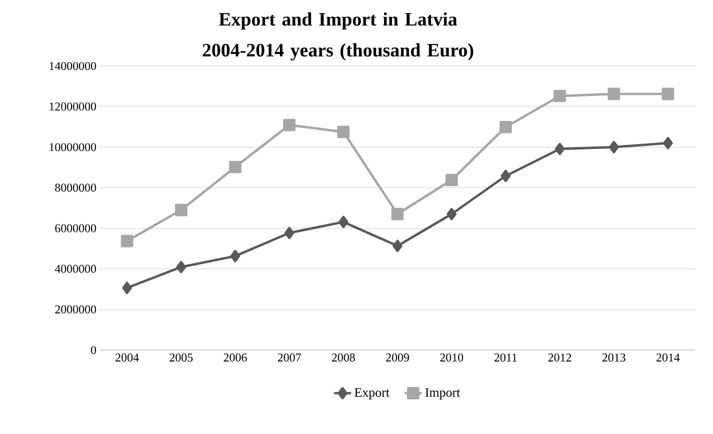  I want to click on legend-label: Export, so click(372, 394).